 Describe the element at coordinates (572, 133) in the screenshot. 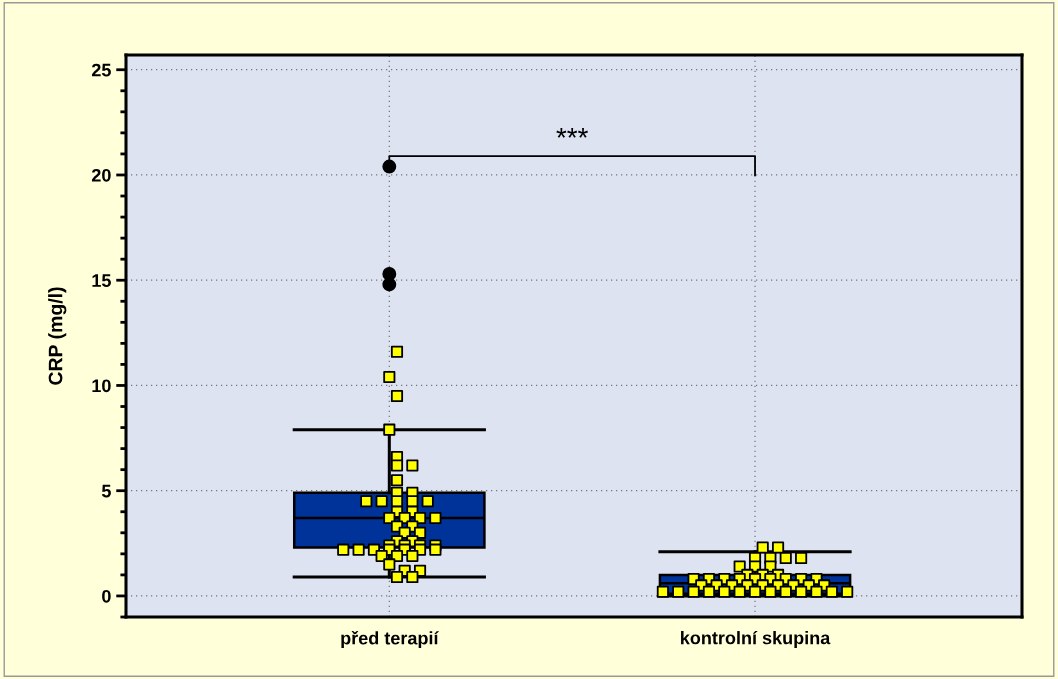

I see `annotation: ***` at that location.